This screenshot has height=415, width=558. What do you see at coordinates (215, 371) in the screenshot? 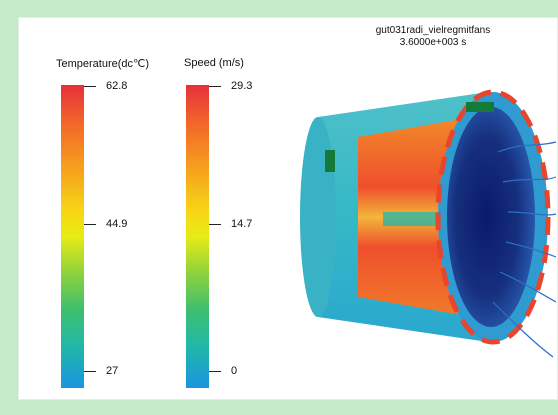
I see `speed-tick-min` at bounding box center [215, 371].